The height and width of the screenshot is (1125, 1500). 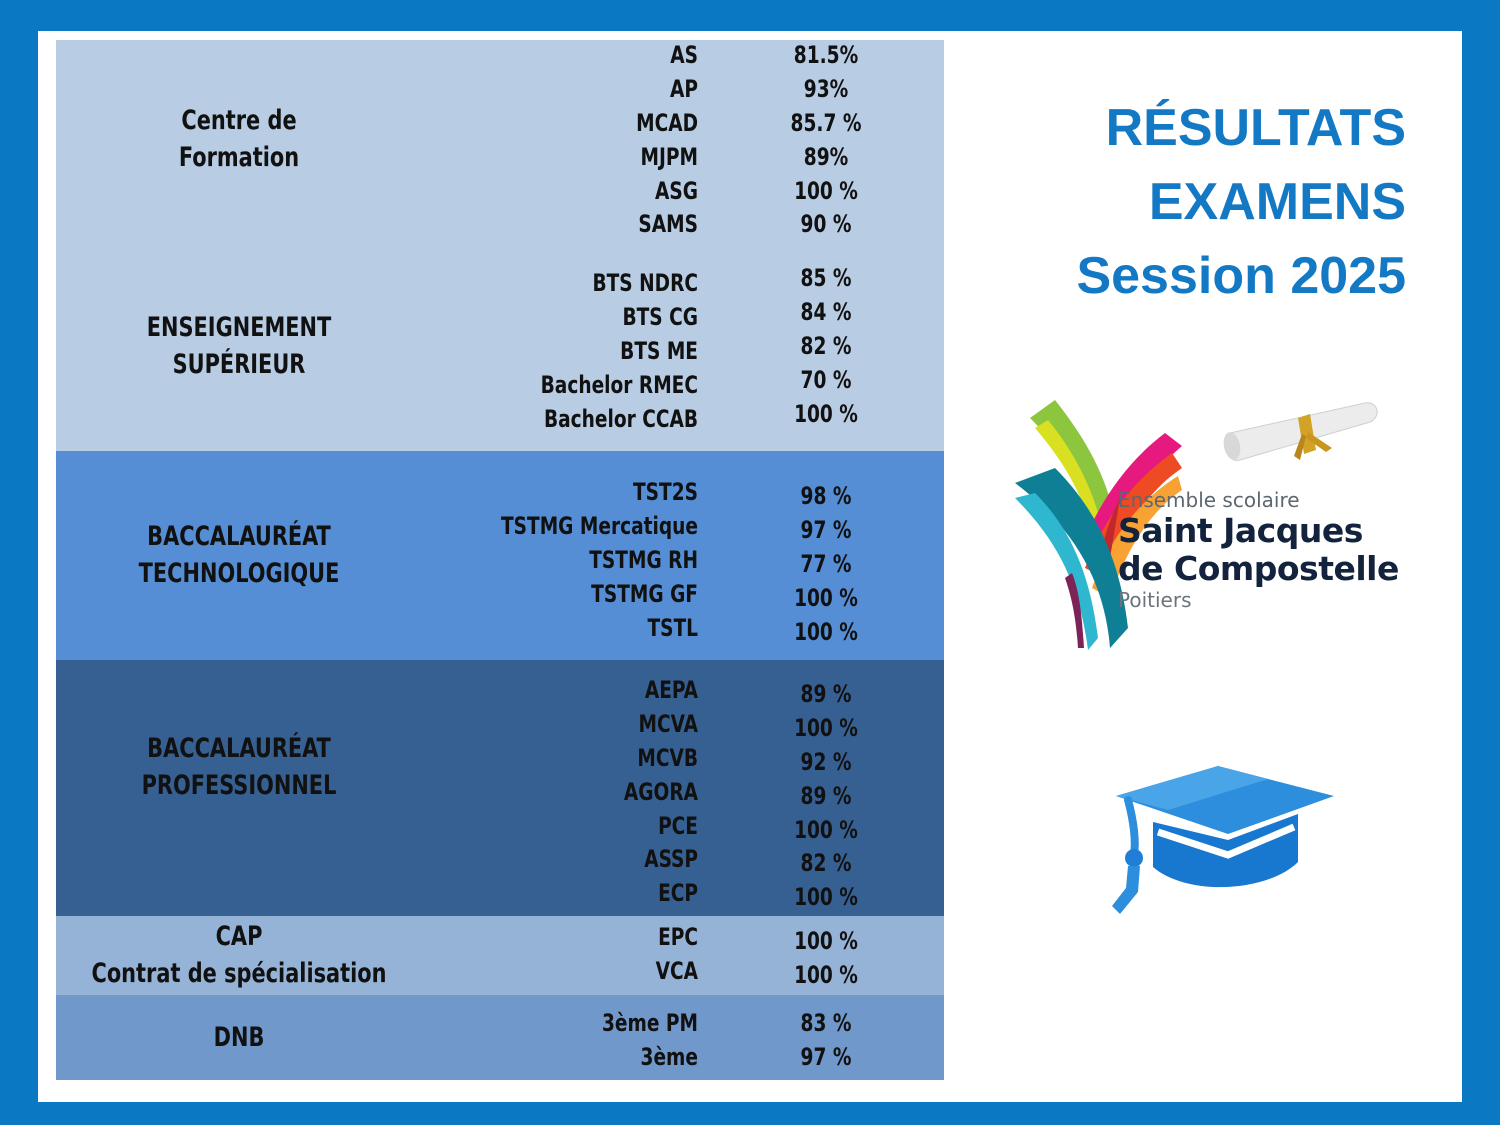 I want to click on table-row: Bachelor RMEC 70 %, so click(x=500, y=384).